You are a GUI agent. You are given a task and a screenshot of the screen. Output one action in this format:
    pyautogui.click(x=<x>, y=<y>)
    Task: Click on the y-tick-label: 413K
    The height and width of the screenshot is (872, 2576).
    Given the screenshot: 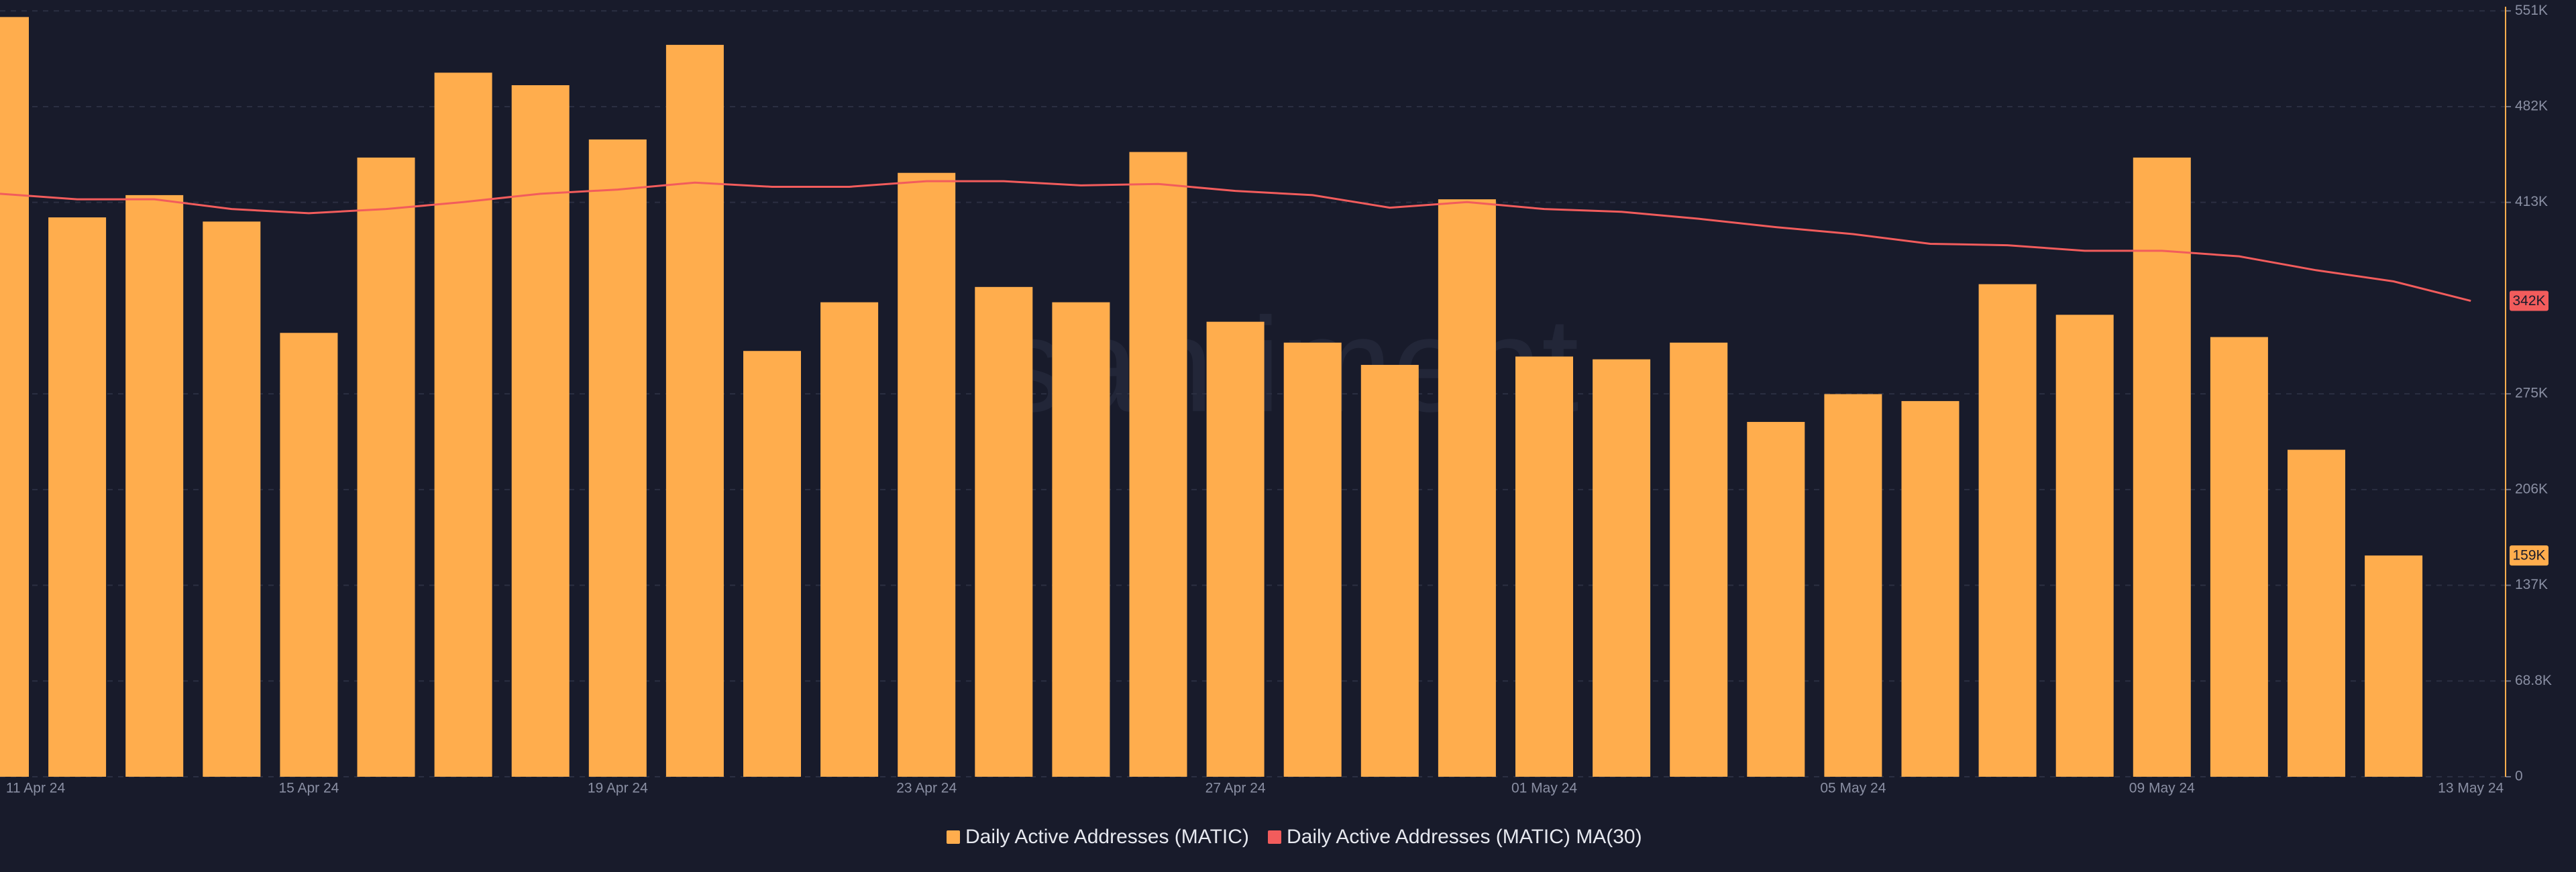 What is the action you would take?
    pyautogui.click(x=2531, y=201)
    